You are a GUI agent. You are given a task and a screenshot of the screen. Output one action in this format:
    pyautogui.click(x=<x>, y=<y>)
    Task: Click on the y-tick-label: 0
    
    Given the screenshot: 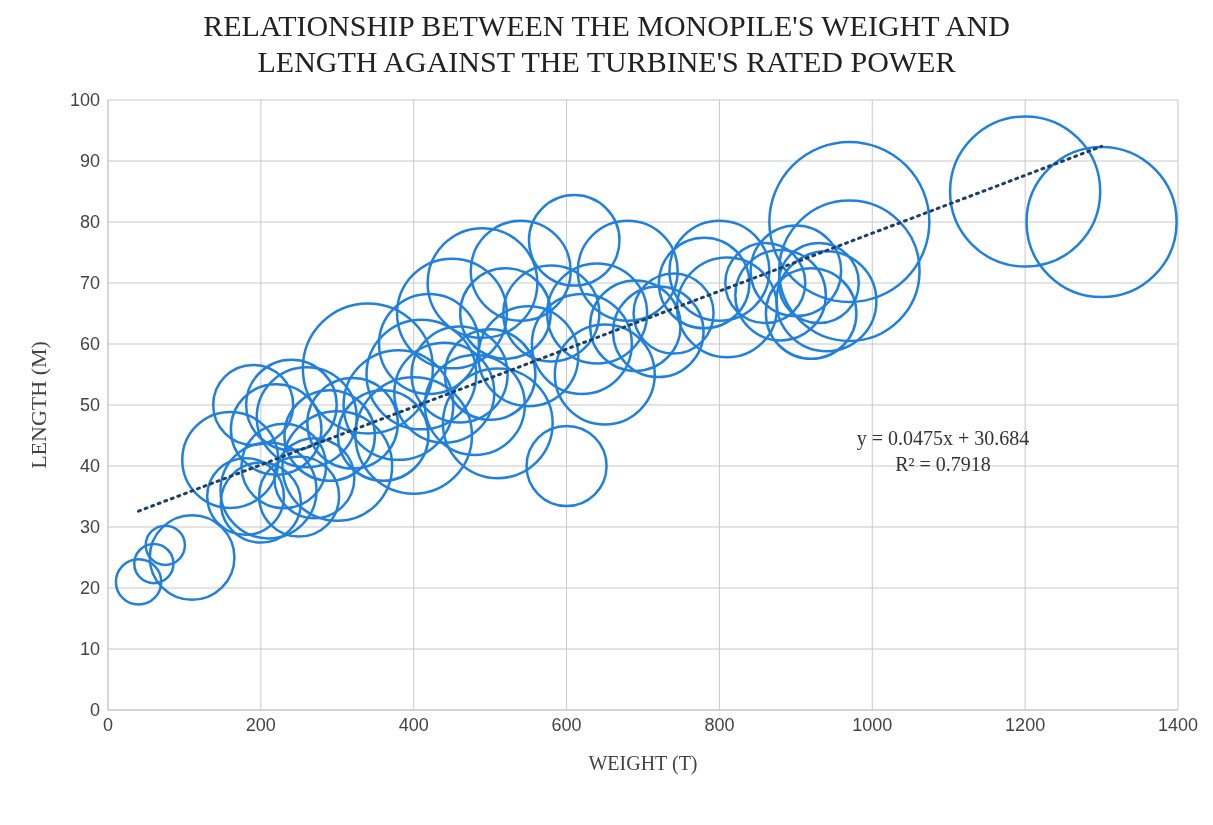 What is the action you would take?
    pyautogui.click(x=94, y=710)
    